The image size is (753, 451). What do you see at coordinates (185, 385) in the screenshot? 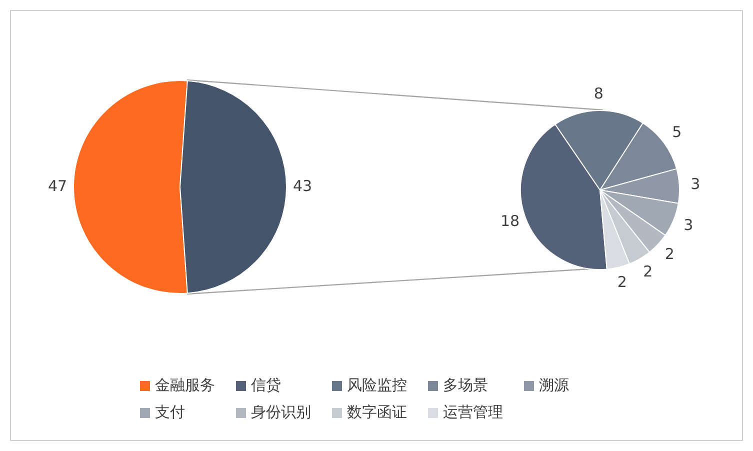
I see `legend-label: 金融服务` at bounding box center [185, 385].